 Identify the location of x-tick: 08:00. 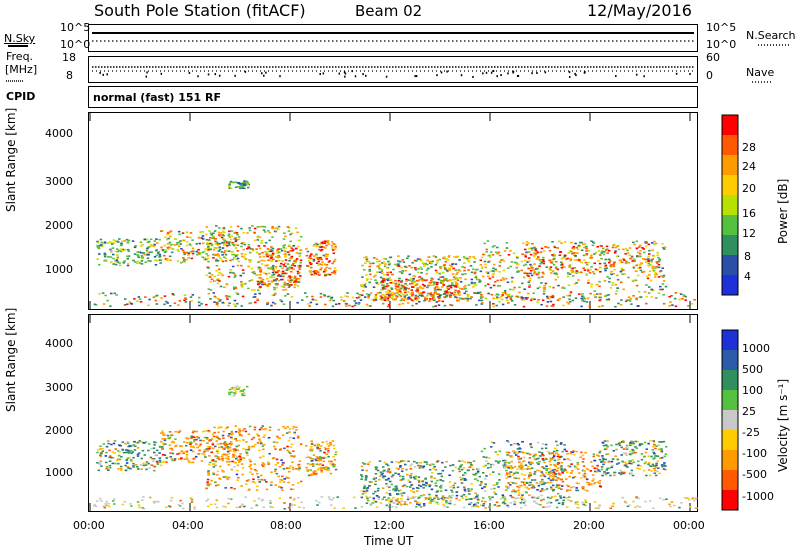
(286, 525).